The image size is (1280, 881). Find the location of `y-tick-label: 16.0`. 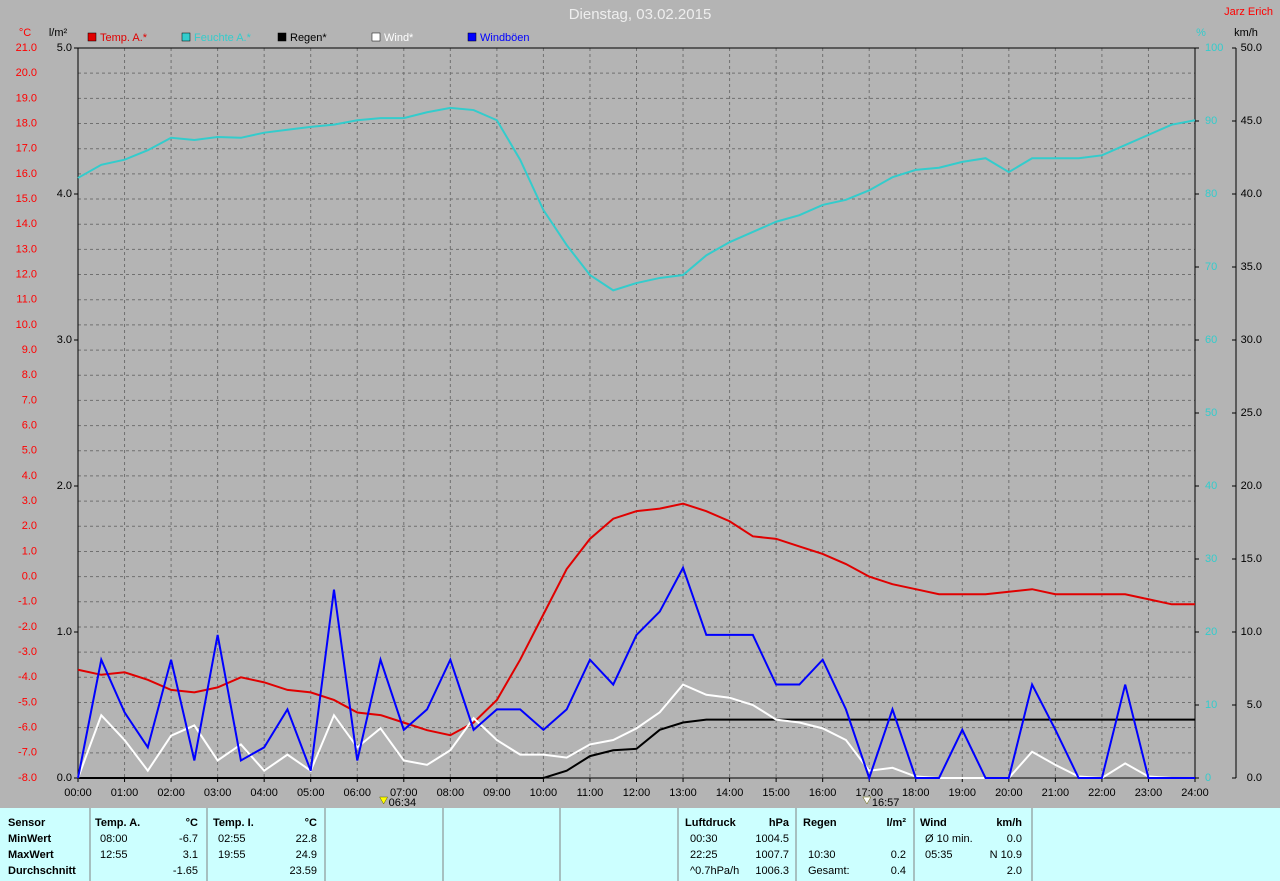

y-tick-label: 16.0 is located at coordinates (26, 174).